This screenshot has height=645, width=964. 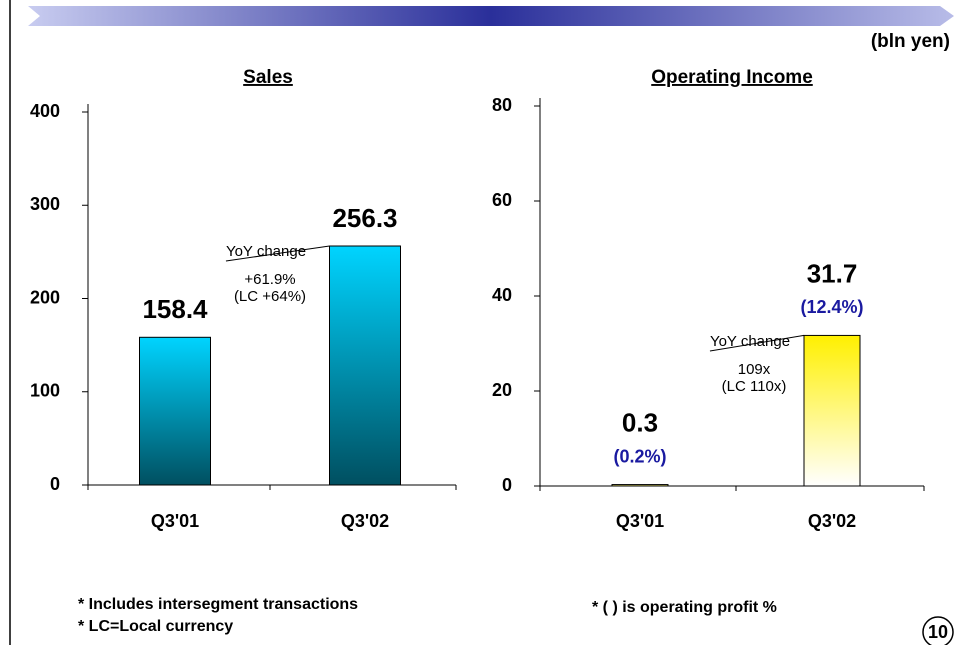 What do you see at coordinates (491, 16) in the screenshot?
I see `banner` at bounding box center [491, 16].